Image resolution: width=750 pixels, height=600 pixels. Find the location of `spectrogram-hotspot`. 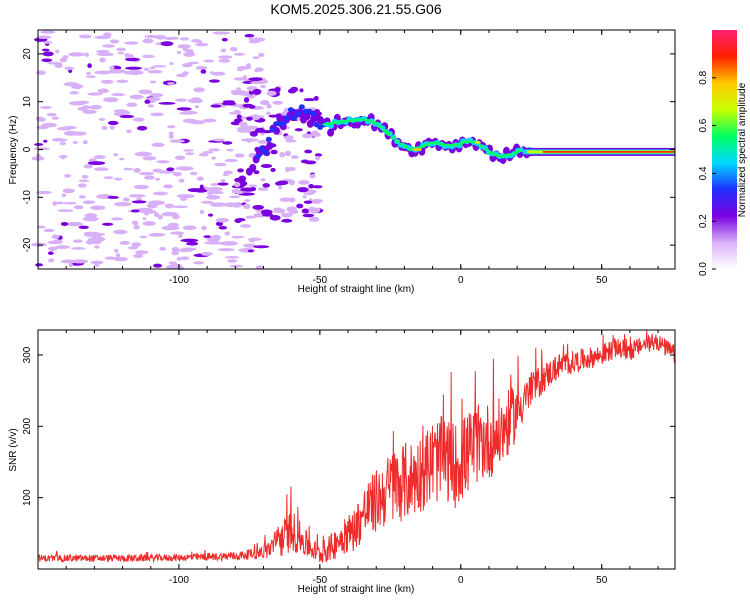

spectrogram-hotspot is located at coordinates (418, 149).